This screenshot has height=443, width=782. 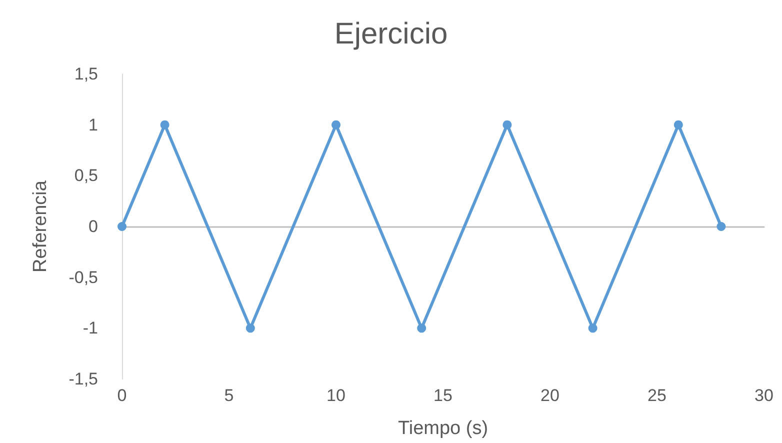 I want to click on chart-title: Ejercicio, so click(x=391, y=34).